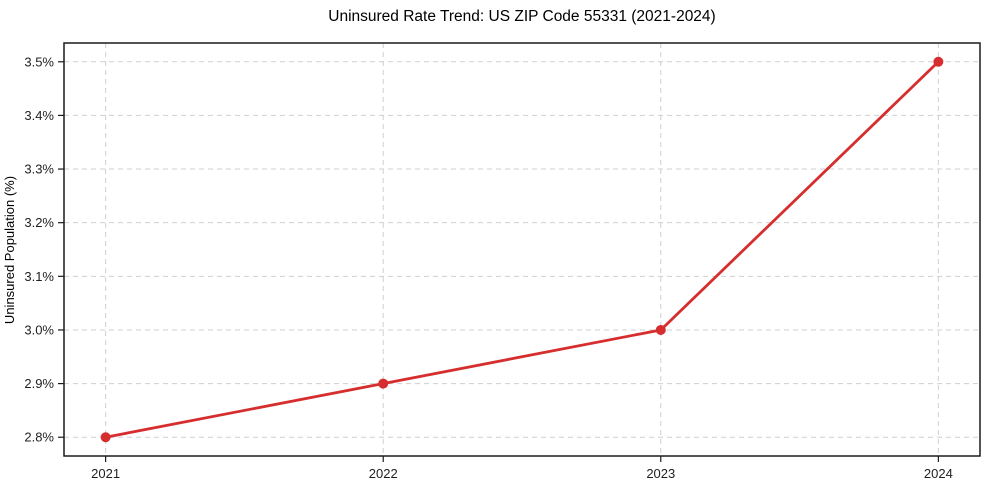 This screenshot has width=989, height=490. Describe the element at coordinates (660, 473) in the screenshot. I see `x-tick-label: 2023` at that location.